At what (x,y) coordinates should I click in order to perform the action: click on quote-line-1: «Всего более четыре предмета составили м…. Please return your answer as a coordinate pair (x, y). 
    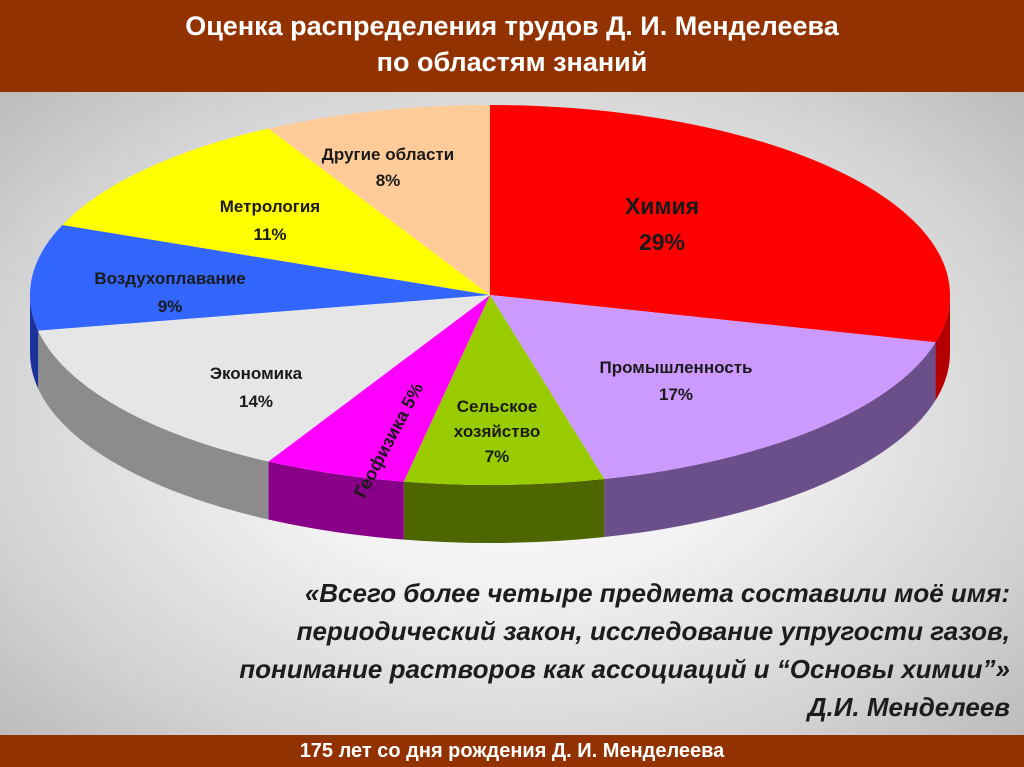
    Looking at the image, I should click on (657, 593).